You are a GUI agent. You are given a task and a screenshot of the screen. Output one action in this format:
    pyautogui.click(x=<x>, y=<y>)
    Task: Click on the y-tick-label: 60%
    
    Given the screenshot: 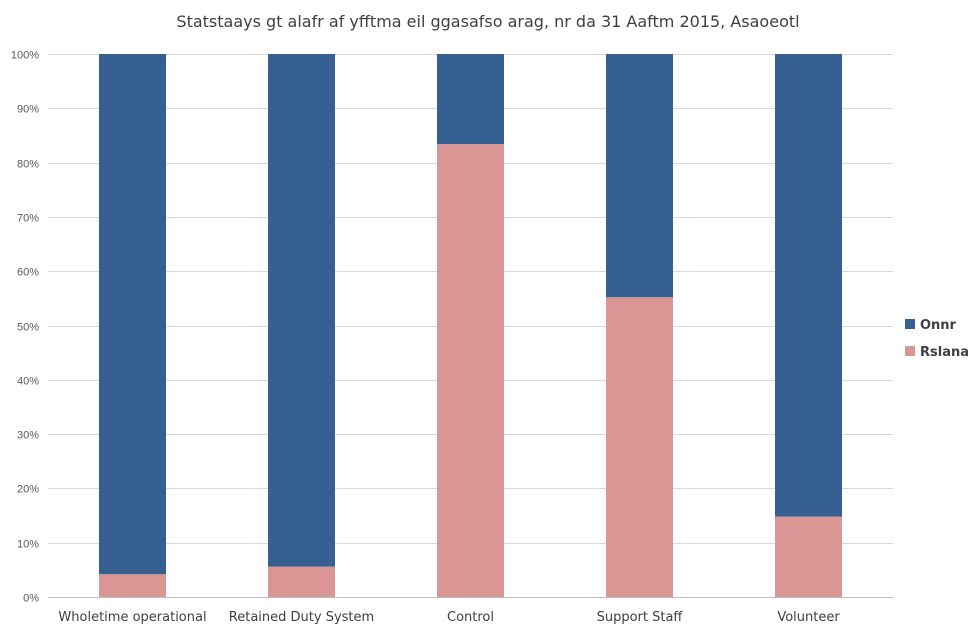 What is the action you would take?
    pyautogui.click(x=28, y=273)
    